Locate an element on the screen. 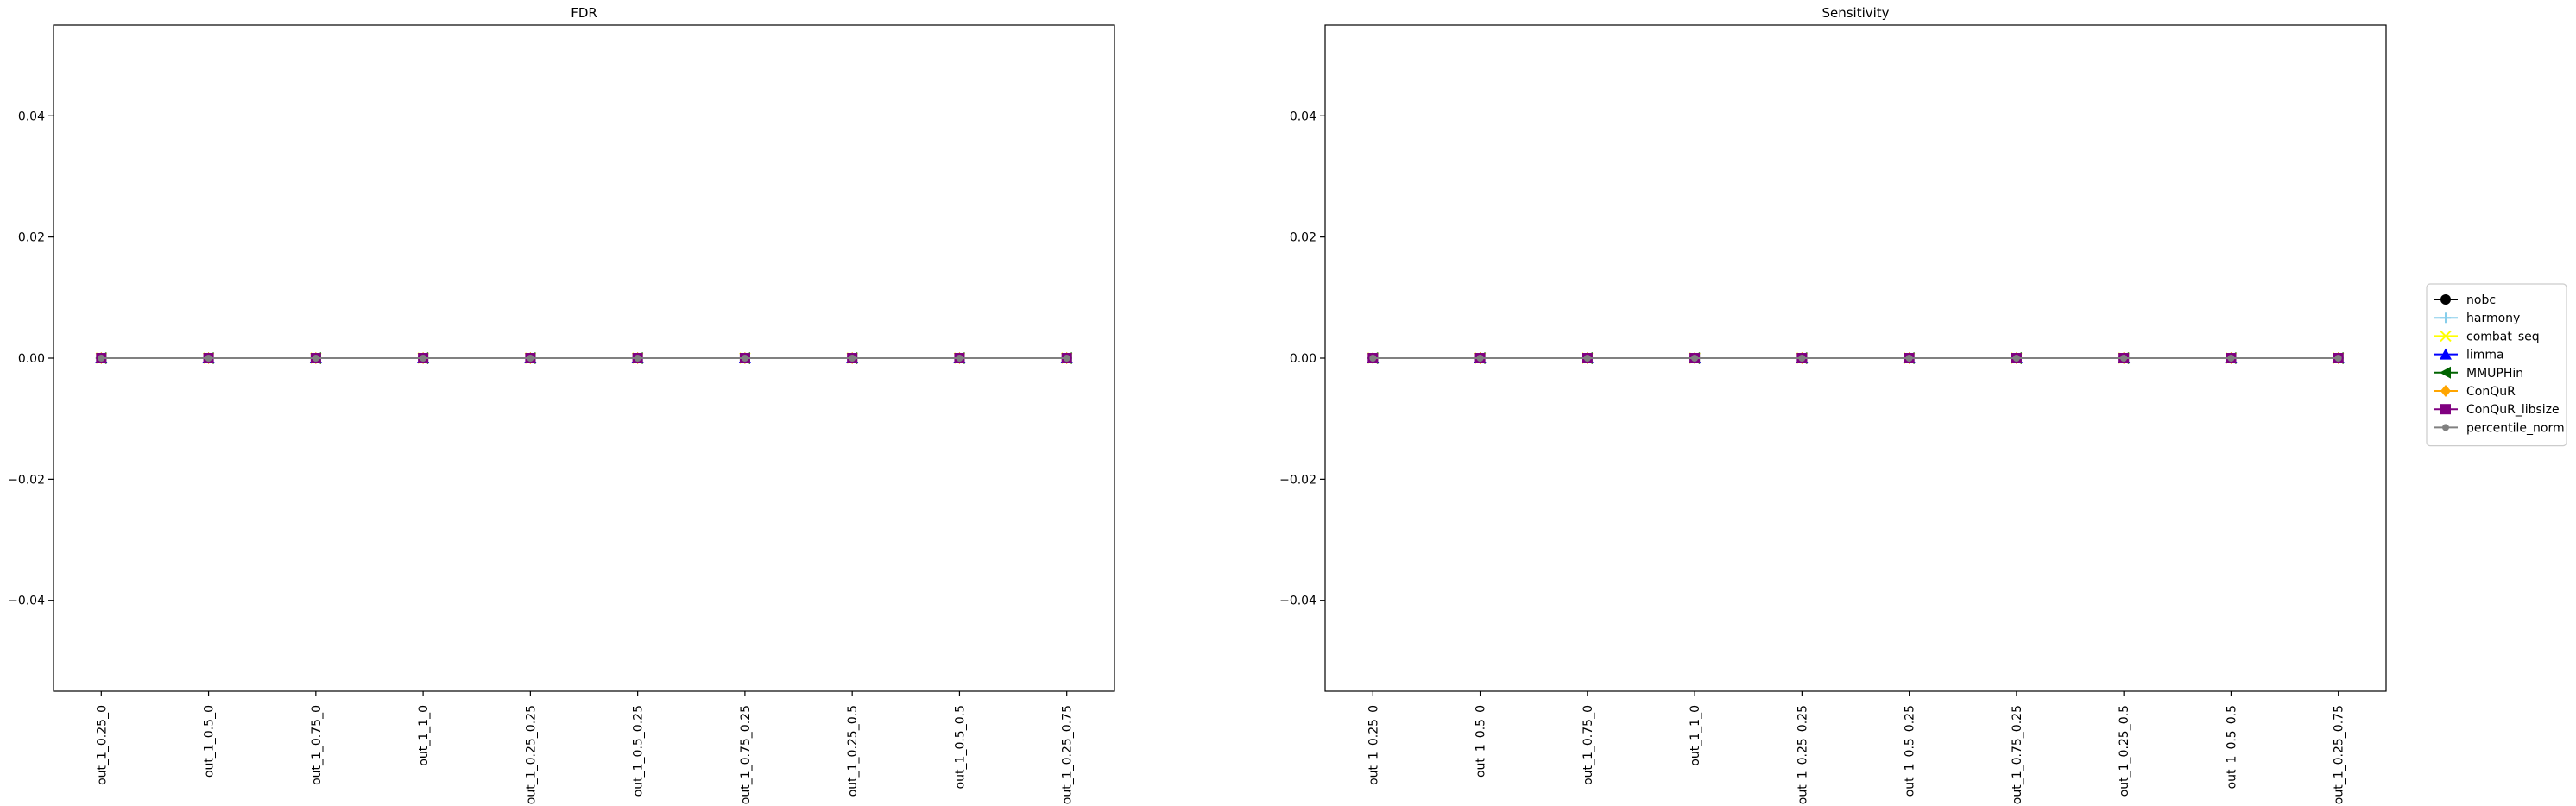  legend-entry-conqur-libsize: ConQuR_libsize is located at coordinates (2497, 410).